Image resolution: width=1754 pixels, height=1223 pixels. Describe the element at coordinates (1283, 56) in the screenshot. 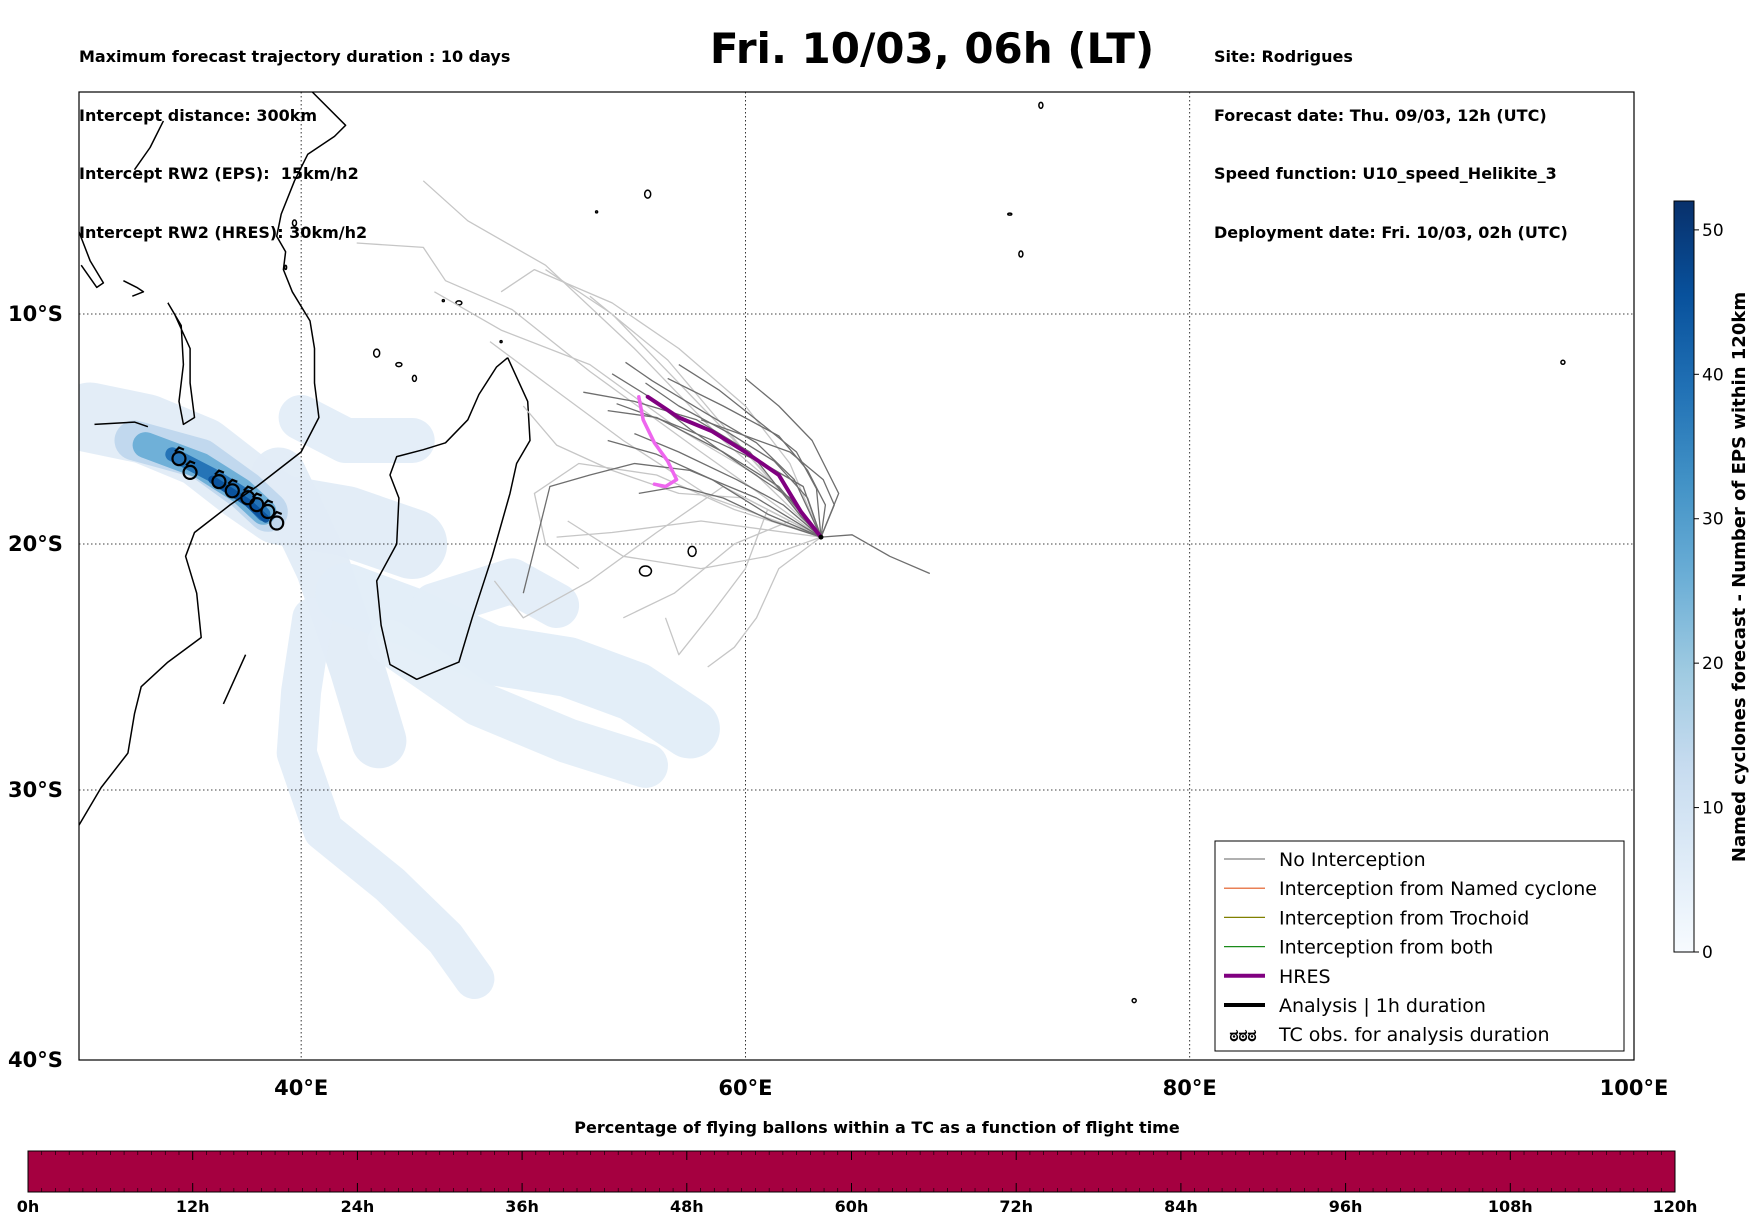

I see `header-line-site: Site: Rodrigues` at that location.